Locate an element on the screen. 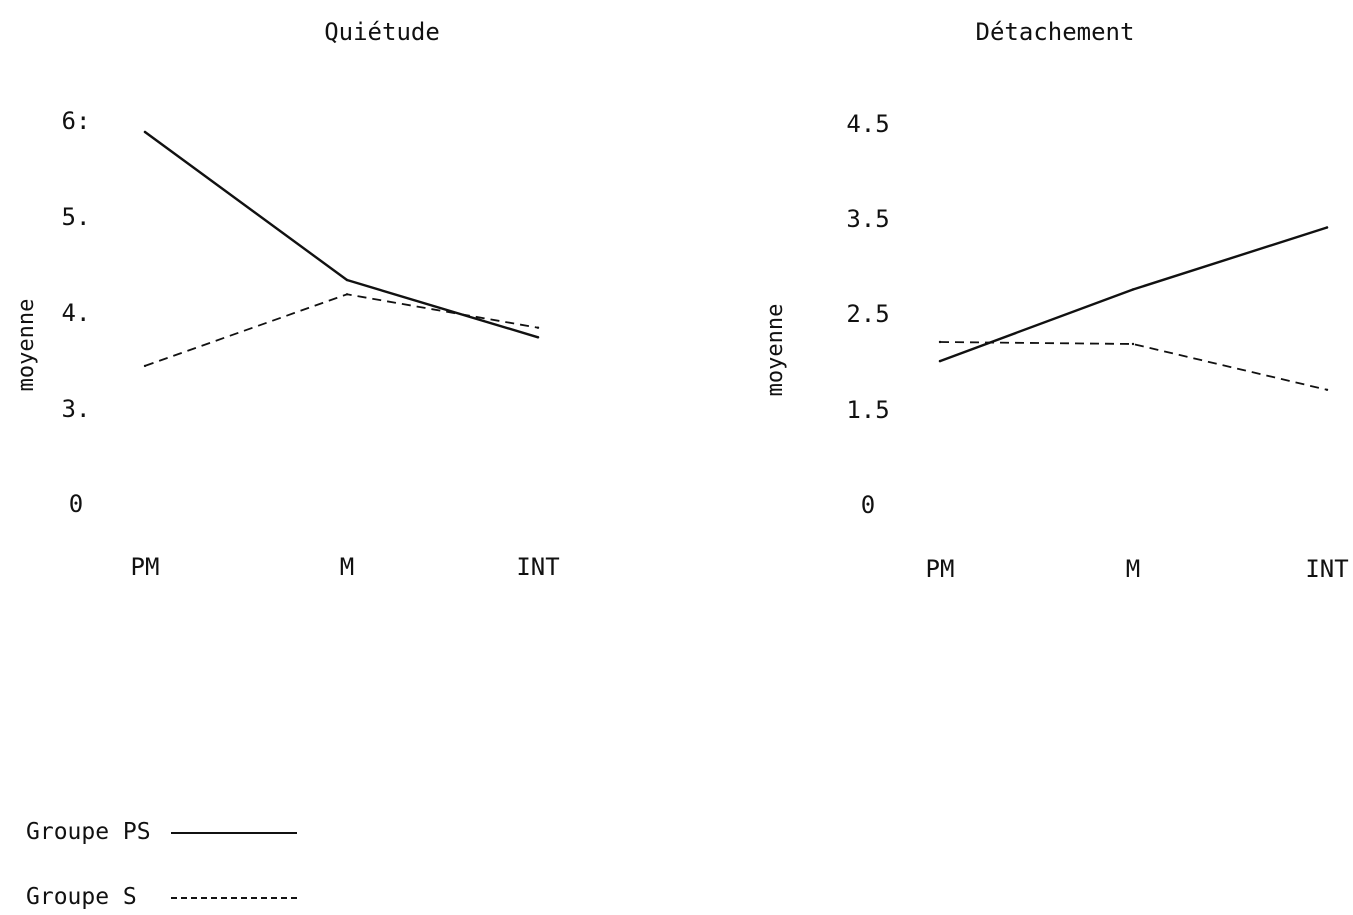  y-tick-label: 3.5 is located at coordinates (867, 219).